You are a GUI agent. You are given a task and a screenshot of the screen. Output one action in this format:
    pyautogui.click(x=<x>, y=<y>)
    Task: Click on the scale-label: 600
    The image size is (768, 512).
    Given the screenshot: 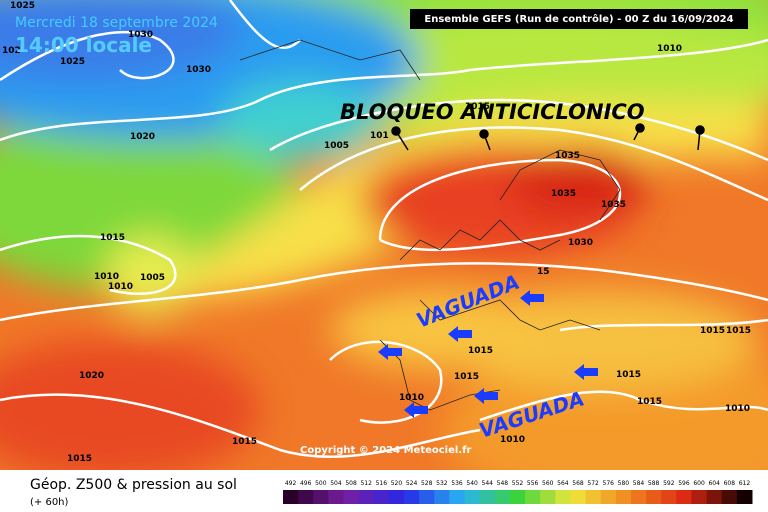 What is the action you would take?
    pyautogui.click(x=699, y=483)
    